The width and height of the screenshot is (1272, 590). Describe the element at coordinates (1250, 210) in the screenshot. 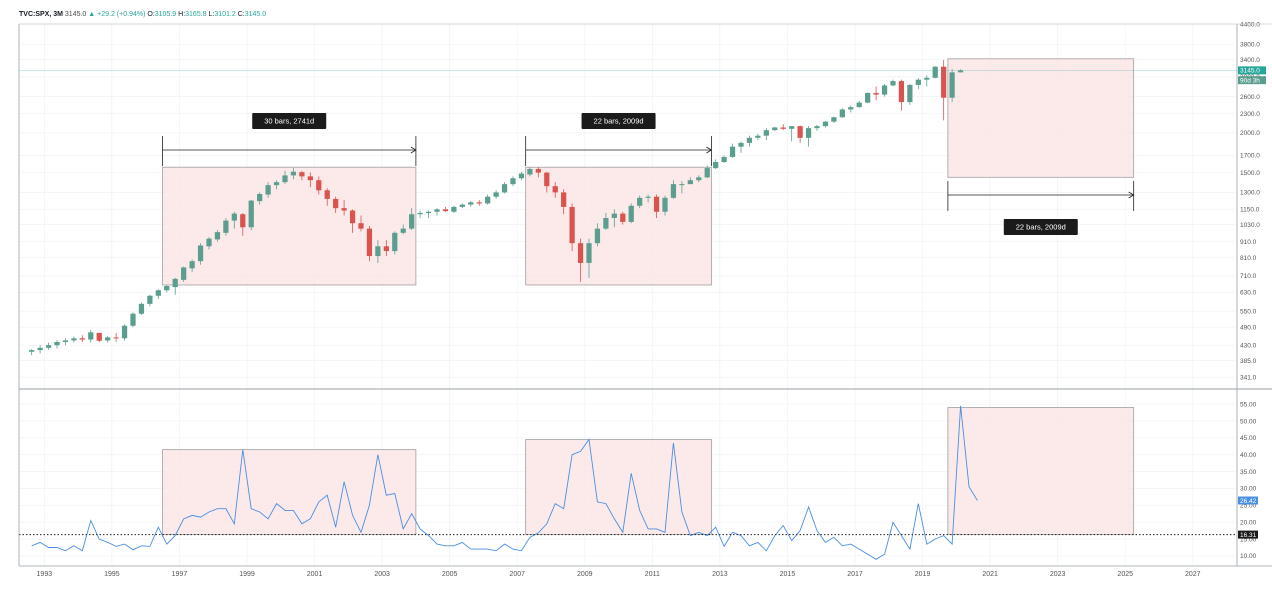

I see `price-tick-label: 1150.0` at that location.